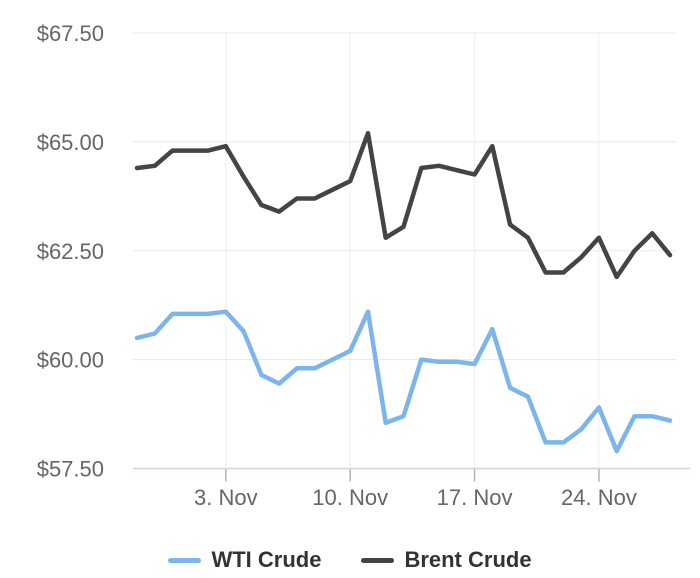  What do you see at coordinates (475, 497) in the screenshot?
I see `x-axis-label: 17. Nov` at bounding box center [475, 497].